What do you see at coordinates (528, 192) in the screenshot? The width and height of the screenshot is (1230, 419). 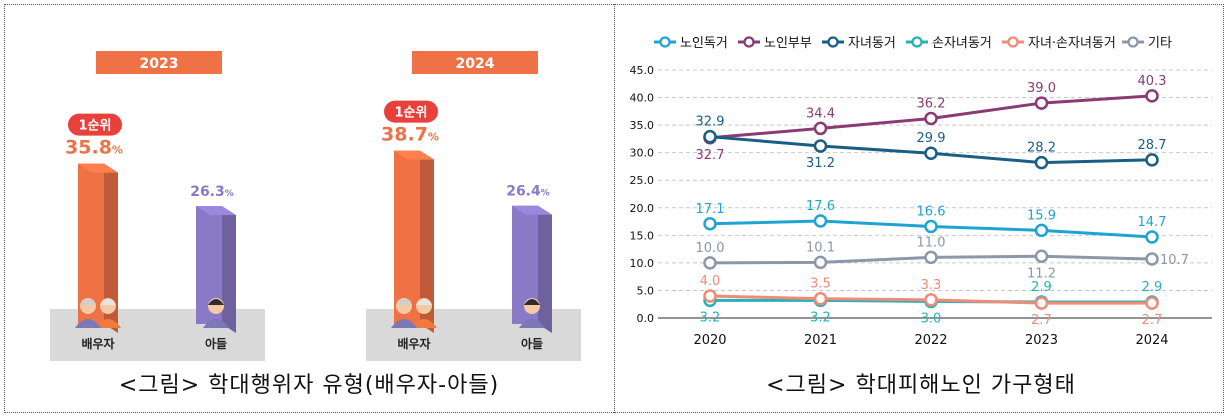 I see `bar-value-label: 26.4%` at bounding box center [528, 192].